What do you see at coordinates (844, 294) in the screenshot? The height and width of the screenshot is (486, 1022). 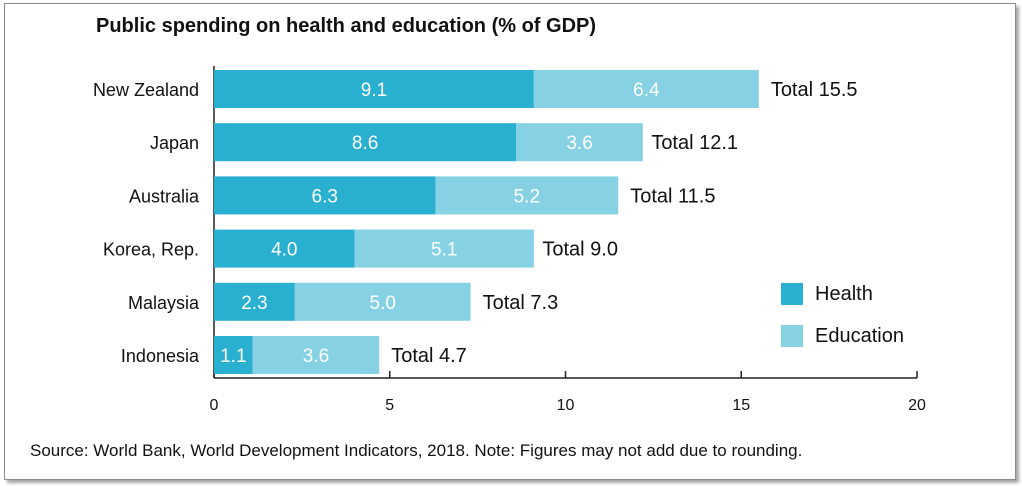 I see `legend-label-health: Health` at bounding box center [844, 294].